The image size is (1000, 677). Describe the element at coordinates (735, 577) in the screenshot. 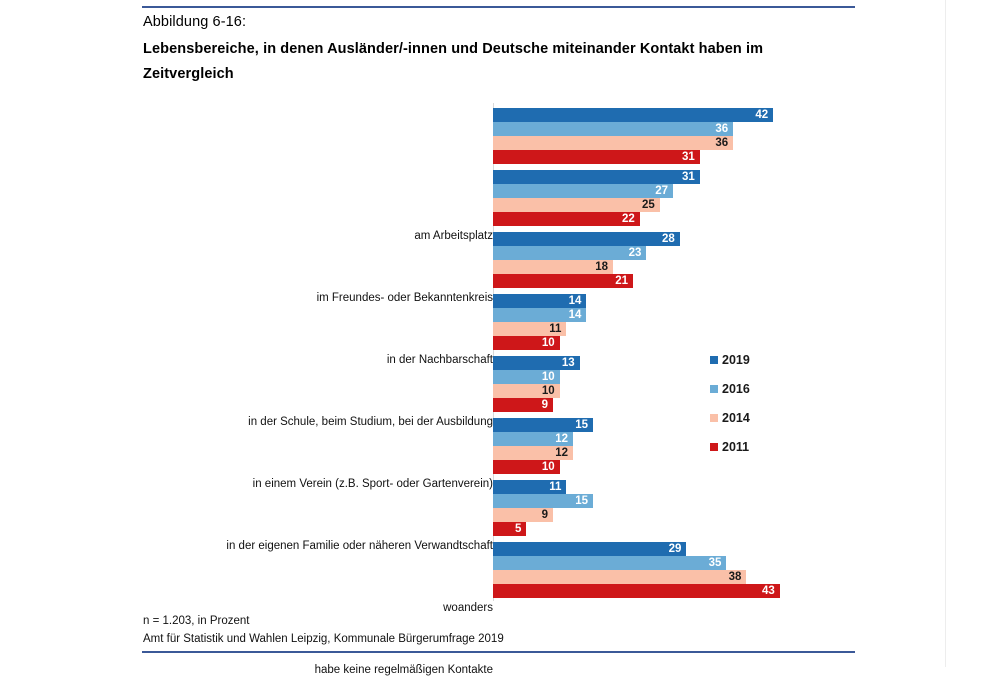

I see `bar-value-label: 38` at that location.